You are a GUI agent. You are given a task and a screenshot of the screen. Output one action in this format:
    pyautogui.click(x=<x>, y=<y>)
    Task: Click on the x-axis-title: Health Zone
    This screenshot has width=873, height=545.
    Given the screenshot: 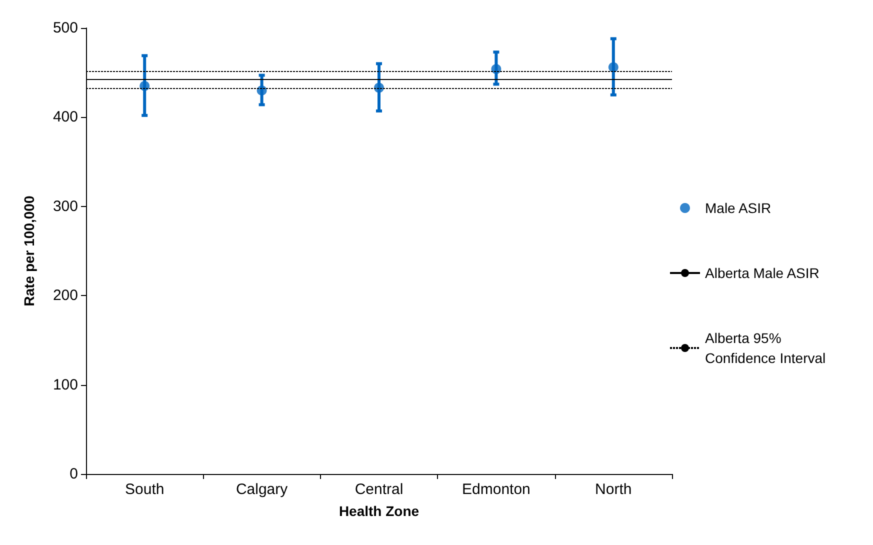 What is the action you would take?
    pyautogui.click(x=379, y=511)
    